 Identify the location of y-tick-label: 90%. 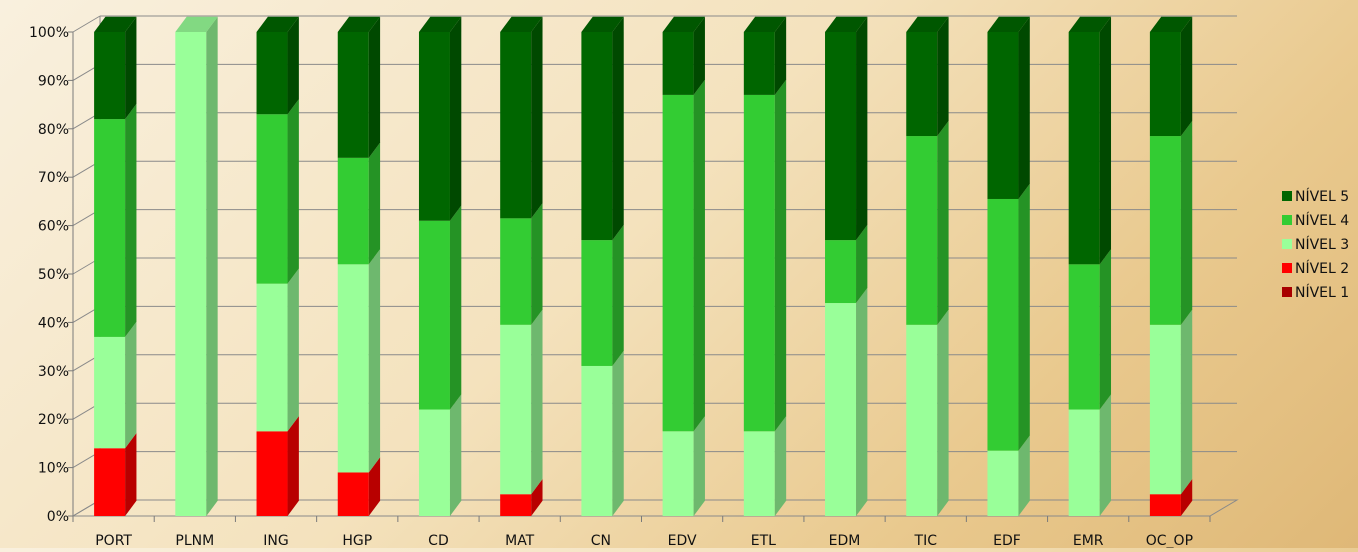
(53, 81).